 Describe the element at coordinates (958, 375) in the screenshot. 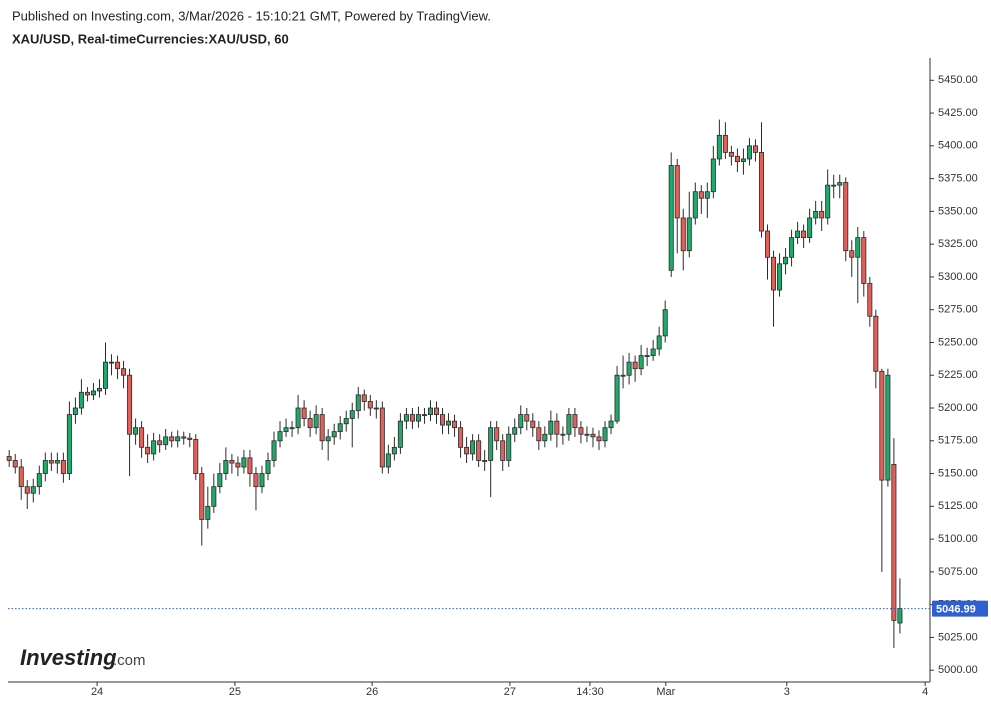

I see `y-tick-label: 5225.00` at that location.